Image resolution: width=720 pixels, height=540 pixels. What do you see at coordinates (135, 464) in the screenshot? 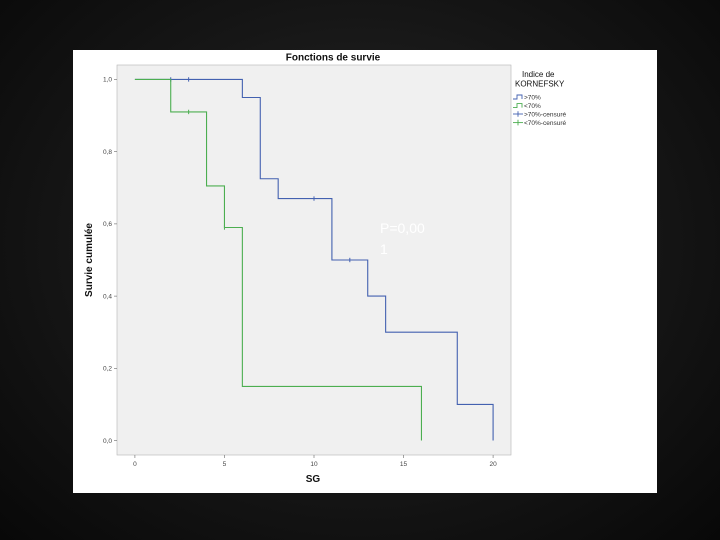
I see `x-tick-label: 0` at bounding box center [135, 464].